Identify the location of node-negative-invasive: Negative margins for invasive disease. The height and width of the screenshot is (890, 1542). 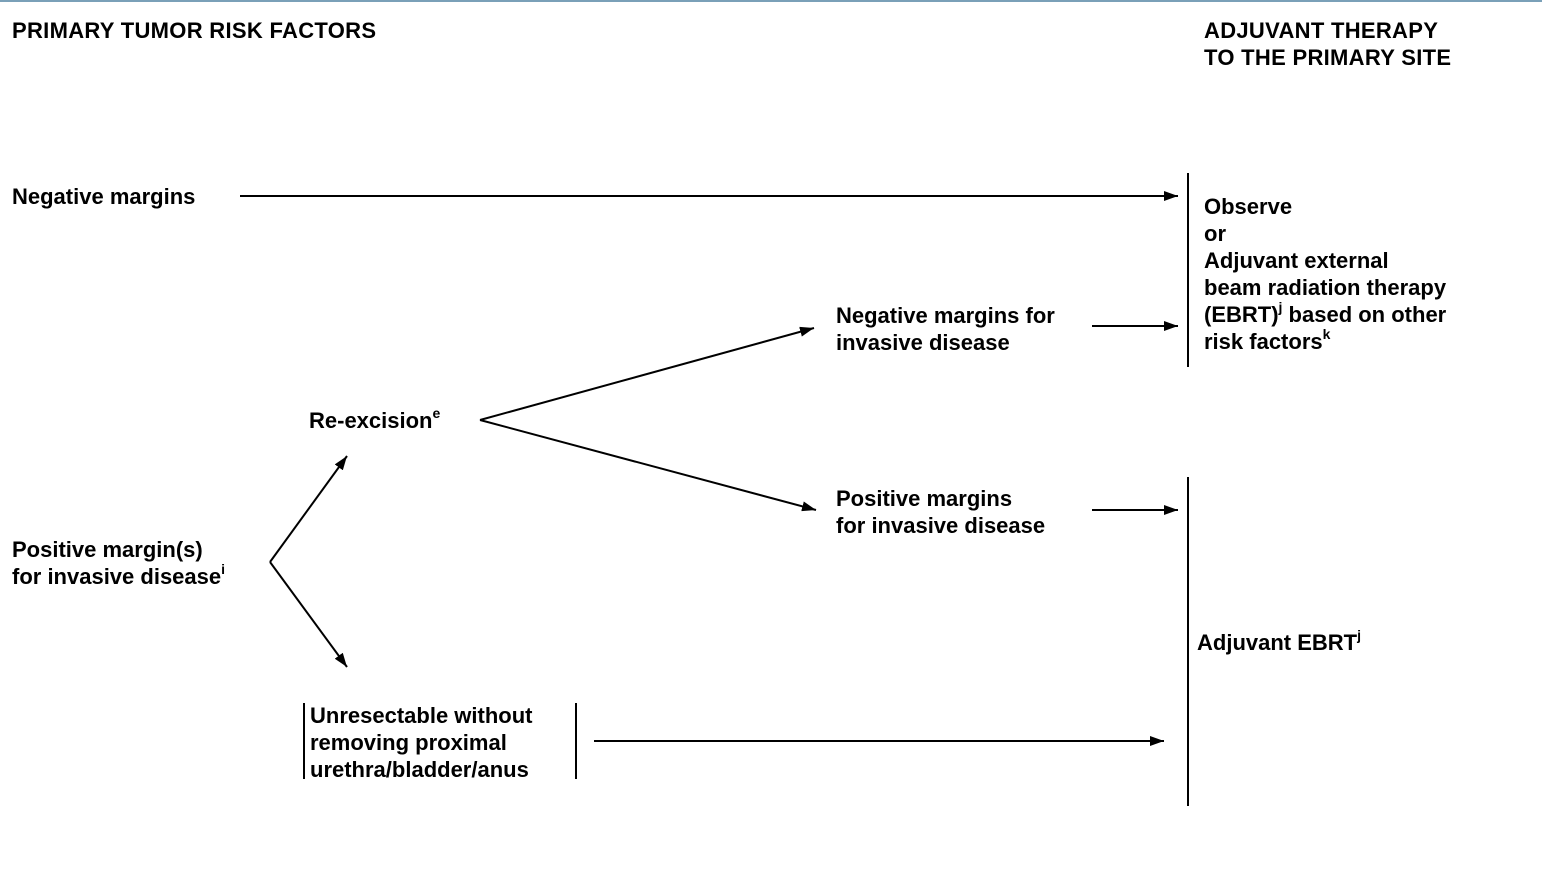
(945, 329).